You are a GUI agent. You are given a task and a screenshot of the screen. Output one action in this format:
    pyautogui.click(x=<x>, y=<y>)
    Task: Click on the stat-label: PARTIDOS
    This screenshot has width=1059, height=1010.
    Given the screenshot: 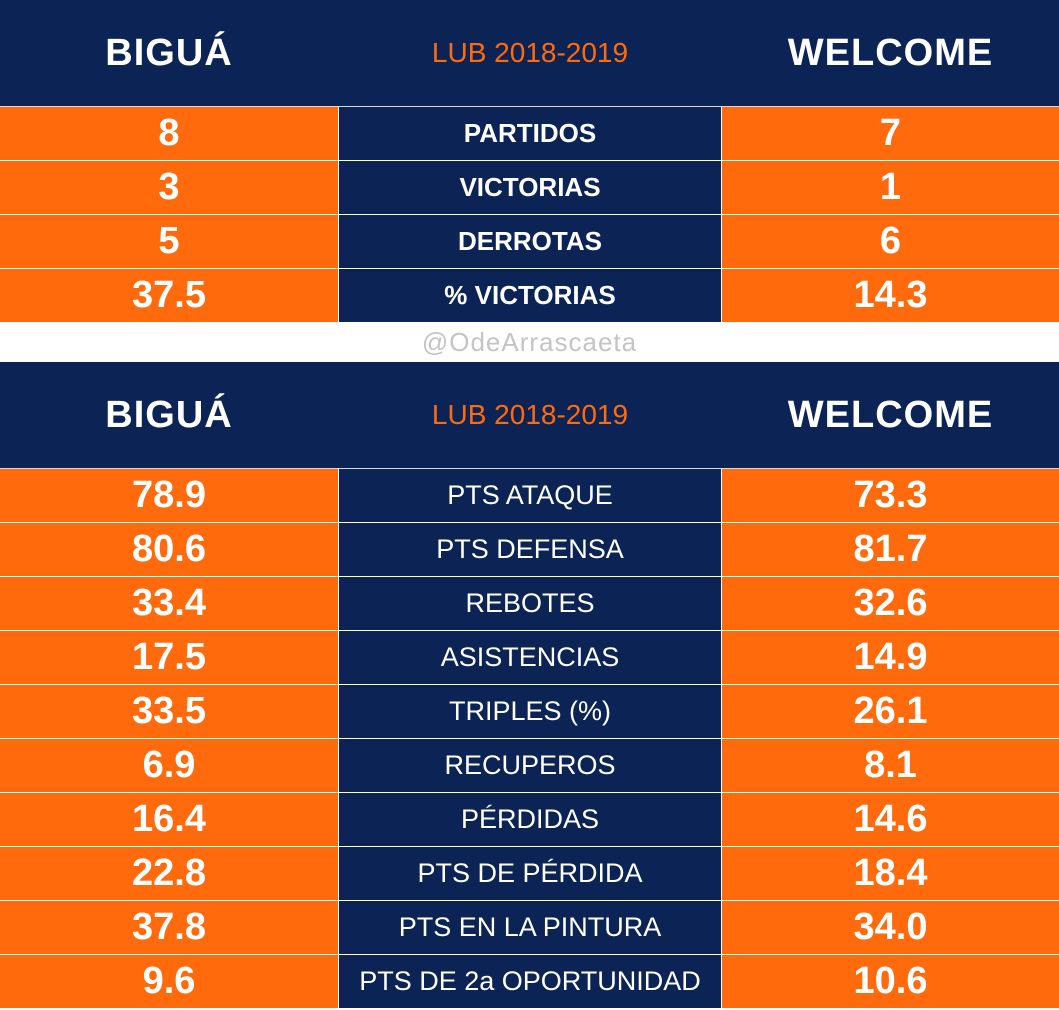 What is the action you would take?
    pyautogui.click(x=530, y=133)
    